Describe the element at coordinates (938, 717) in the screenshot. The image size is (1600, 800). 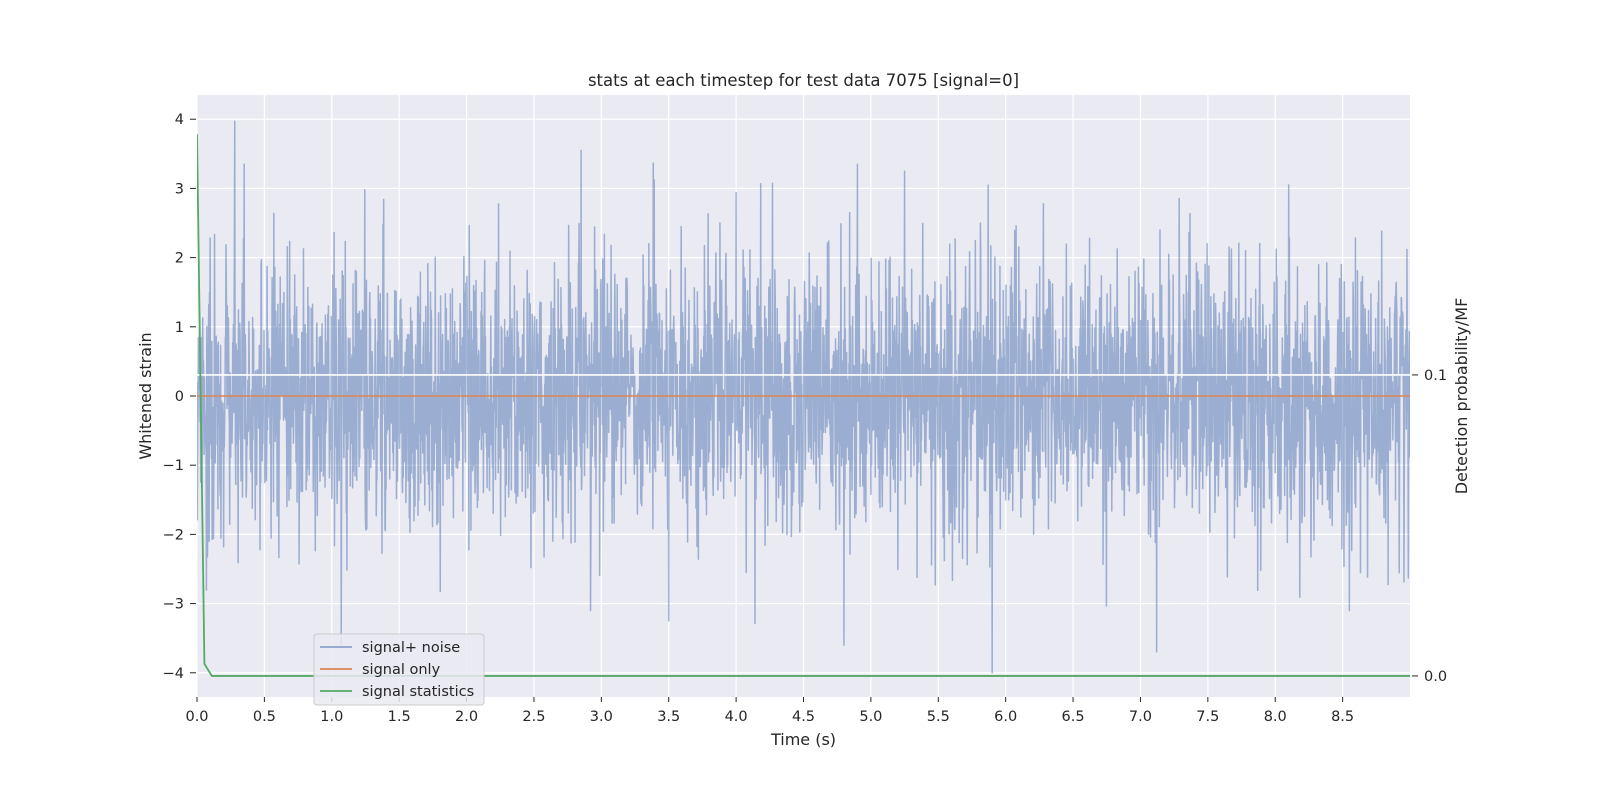
I see `x-tick-label: 5.5` at that location.